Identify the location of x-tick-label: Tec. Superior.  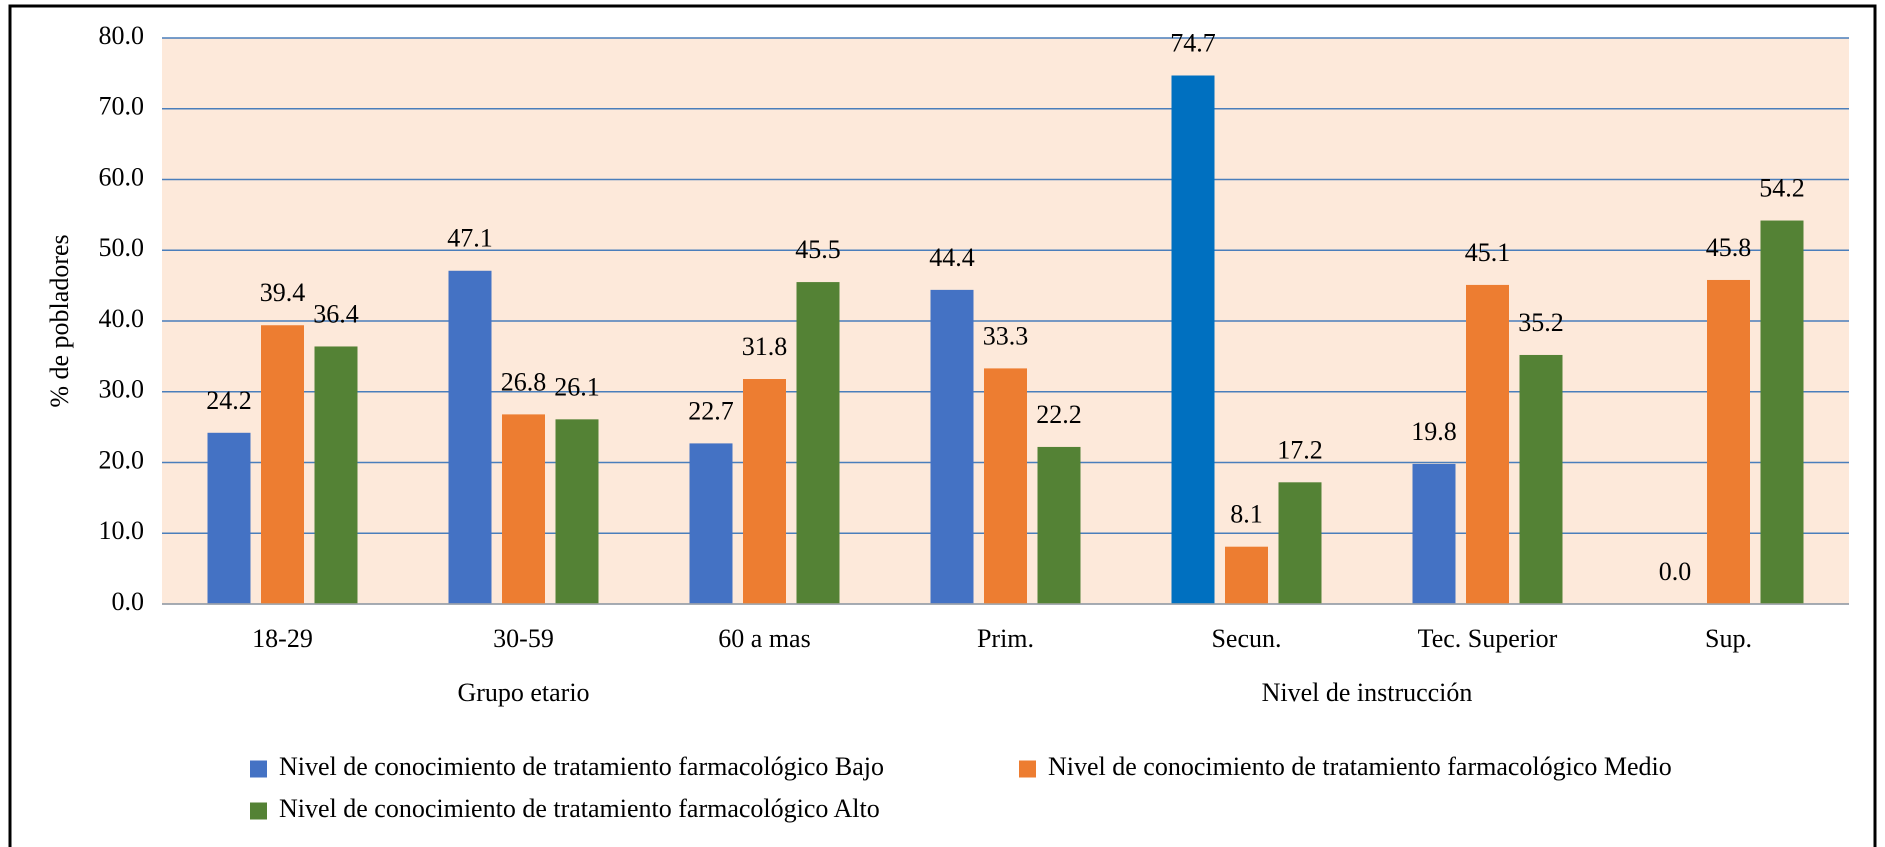
(1488, 638).